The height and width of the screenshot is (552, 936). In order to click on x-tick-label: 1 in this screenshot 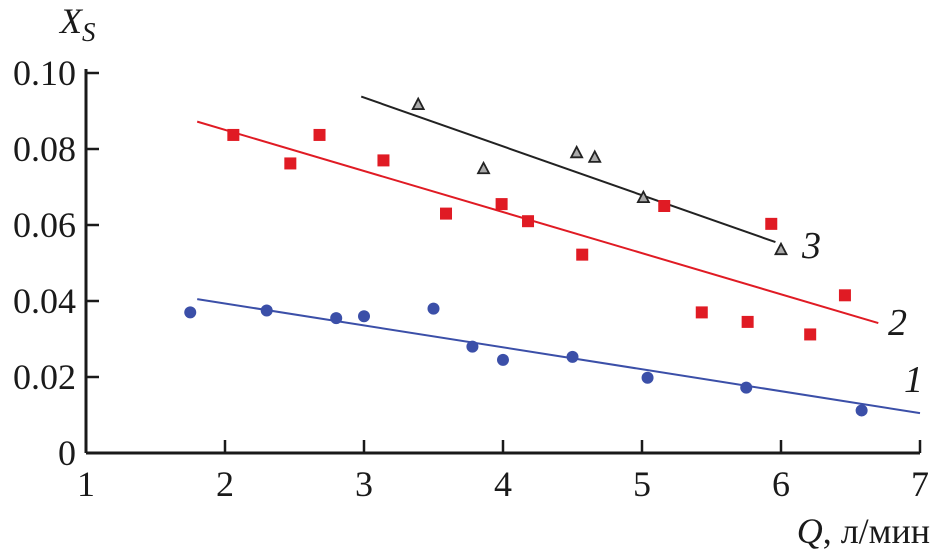, I will do `click(86, 484)`.